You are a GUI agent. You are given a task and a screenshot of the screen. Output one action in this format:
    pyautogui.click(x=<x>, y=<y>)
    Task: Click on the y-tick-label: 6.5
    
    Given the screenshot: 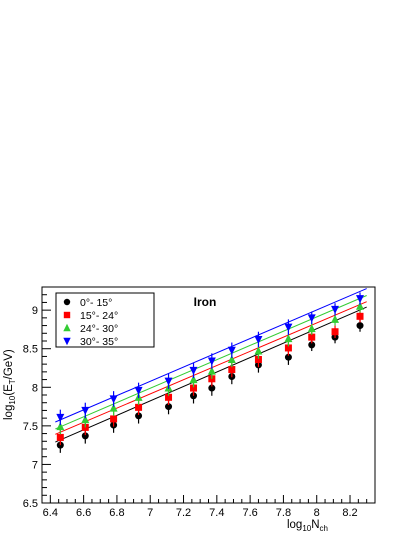 What is the action you would take?
    pyautogui.click(x=30, y=504)
    